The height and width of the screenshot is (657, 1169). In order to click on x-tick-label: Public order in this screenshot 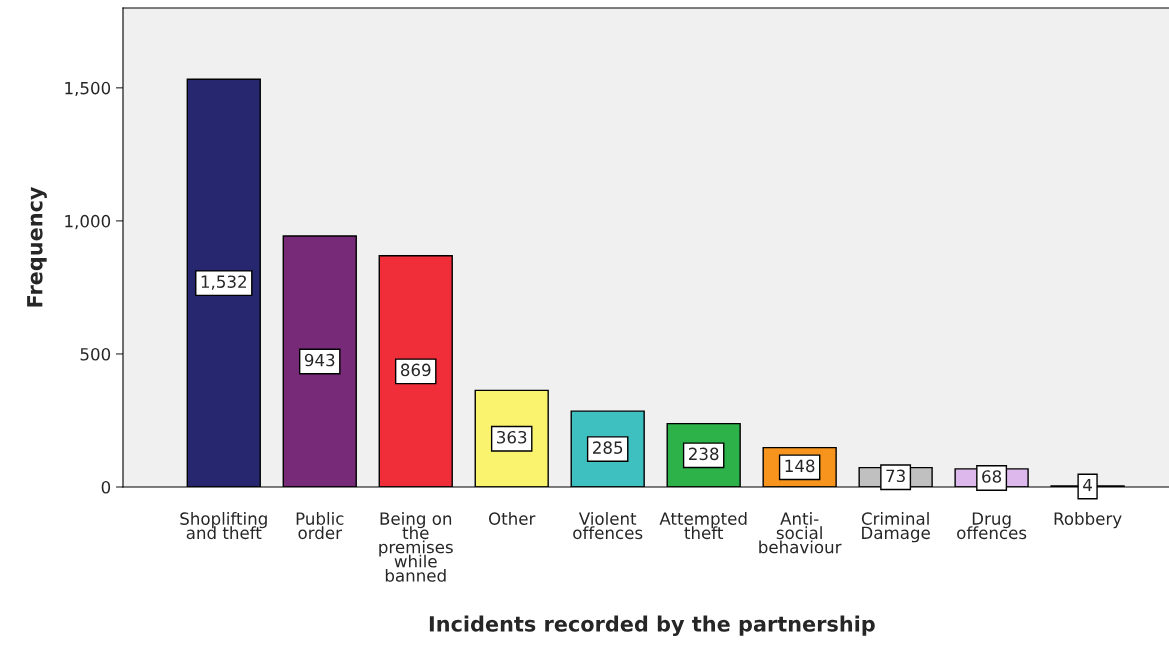, I will do `click(320, 526)`.